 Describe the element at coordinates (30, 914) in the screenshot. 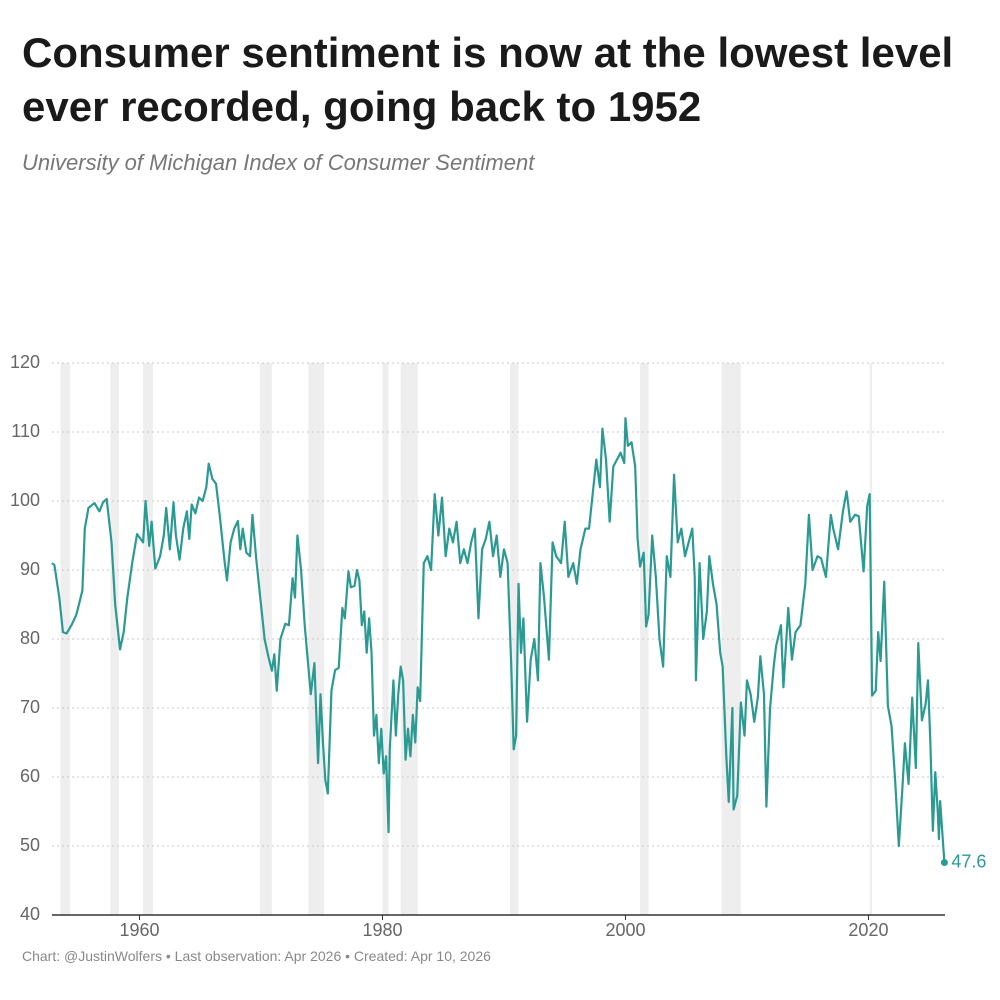

I see `y-tick-label: 40` at that location.